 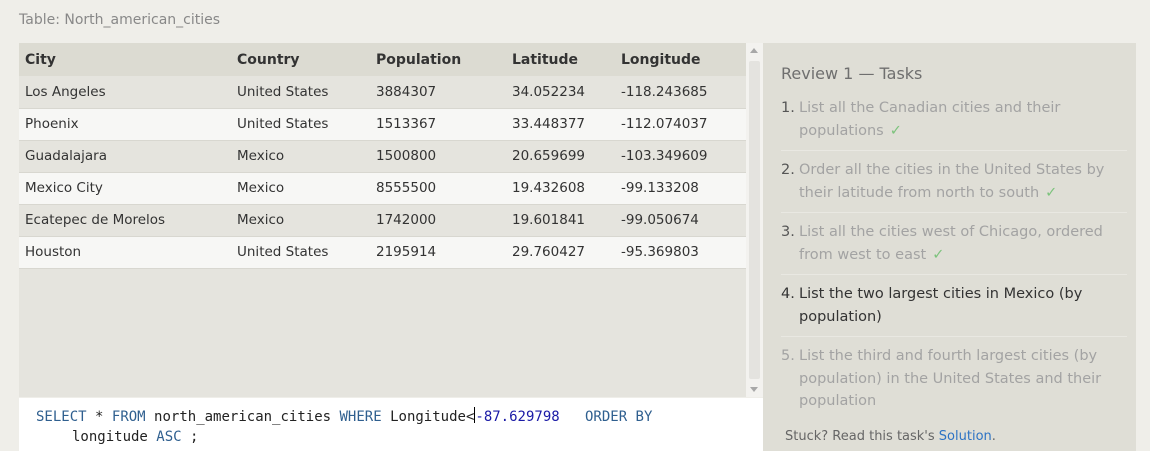 I want to click on results-scrollbar, so click(x=754, y=220).